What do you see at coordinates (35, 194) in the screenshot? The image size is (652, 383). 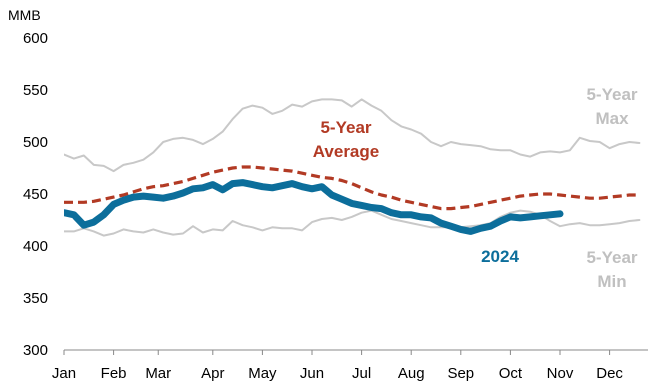 I see `y-tick-label: 450` at bounding box center [35, 194].